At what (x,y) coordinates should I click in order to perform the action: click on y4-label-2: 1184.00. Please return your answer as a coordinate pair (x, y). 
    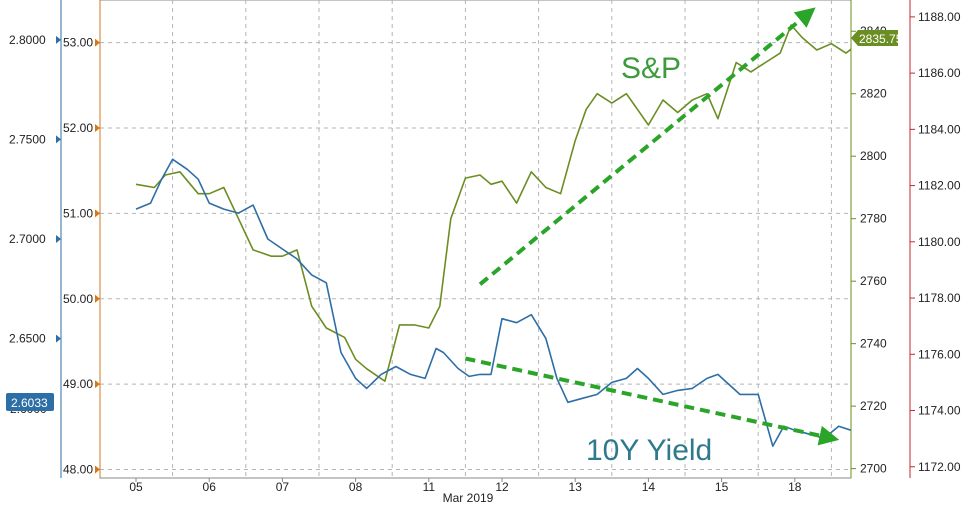
    Looking at the image, I should click on (939, 129).